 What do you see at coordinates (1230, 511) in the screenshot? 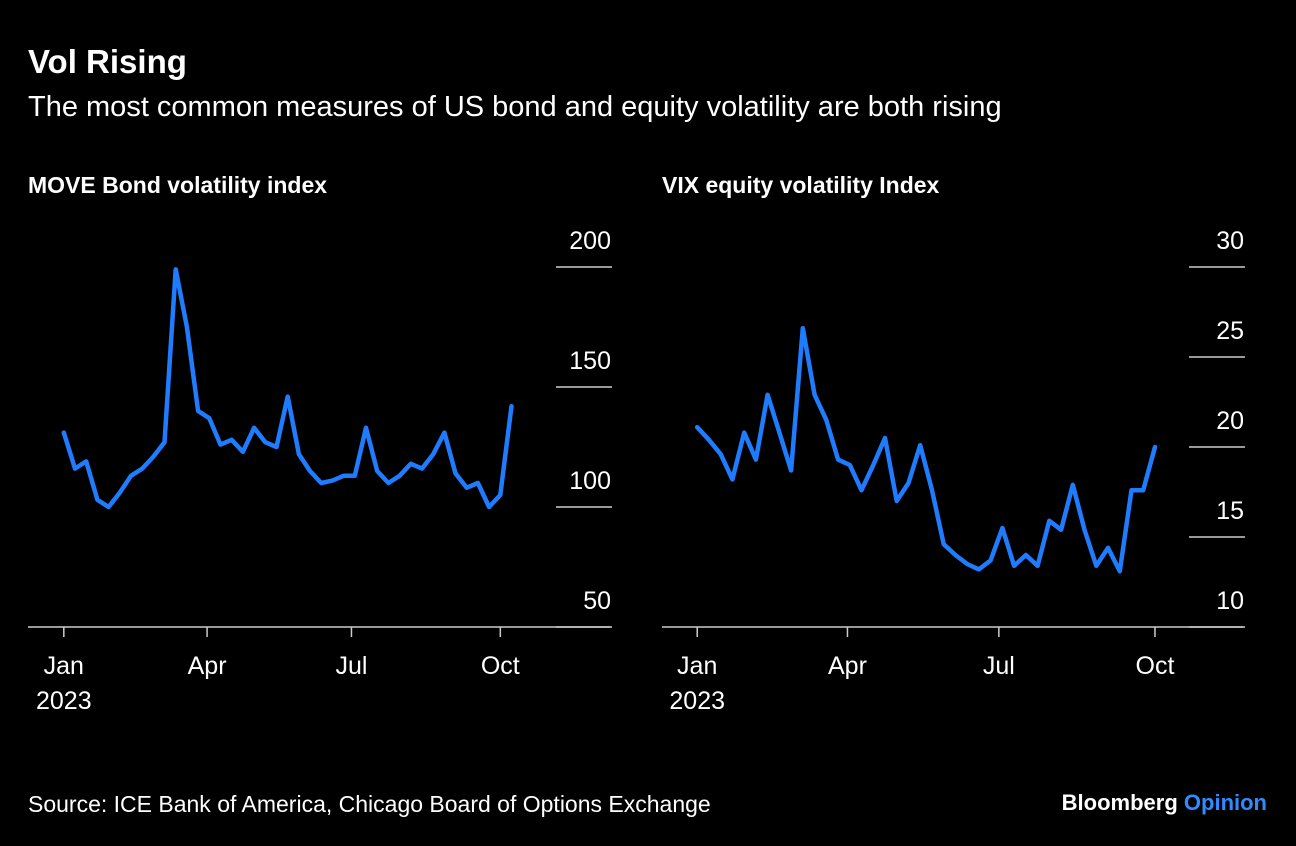
I see `y-tick-label: 15` at bounding box center [1230, 511].